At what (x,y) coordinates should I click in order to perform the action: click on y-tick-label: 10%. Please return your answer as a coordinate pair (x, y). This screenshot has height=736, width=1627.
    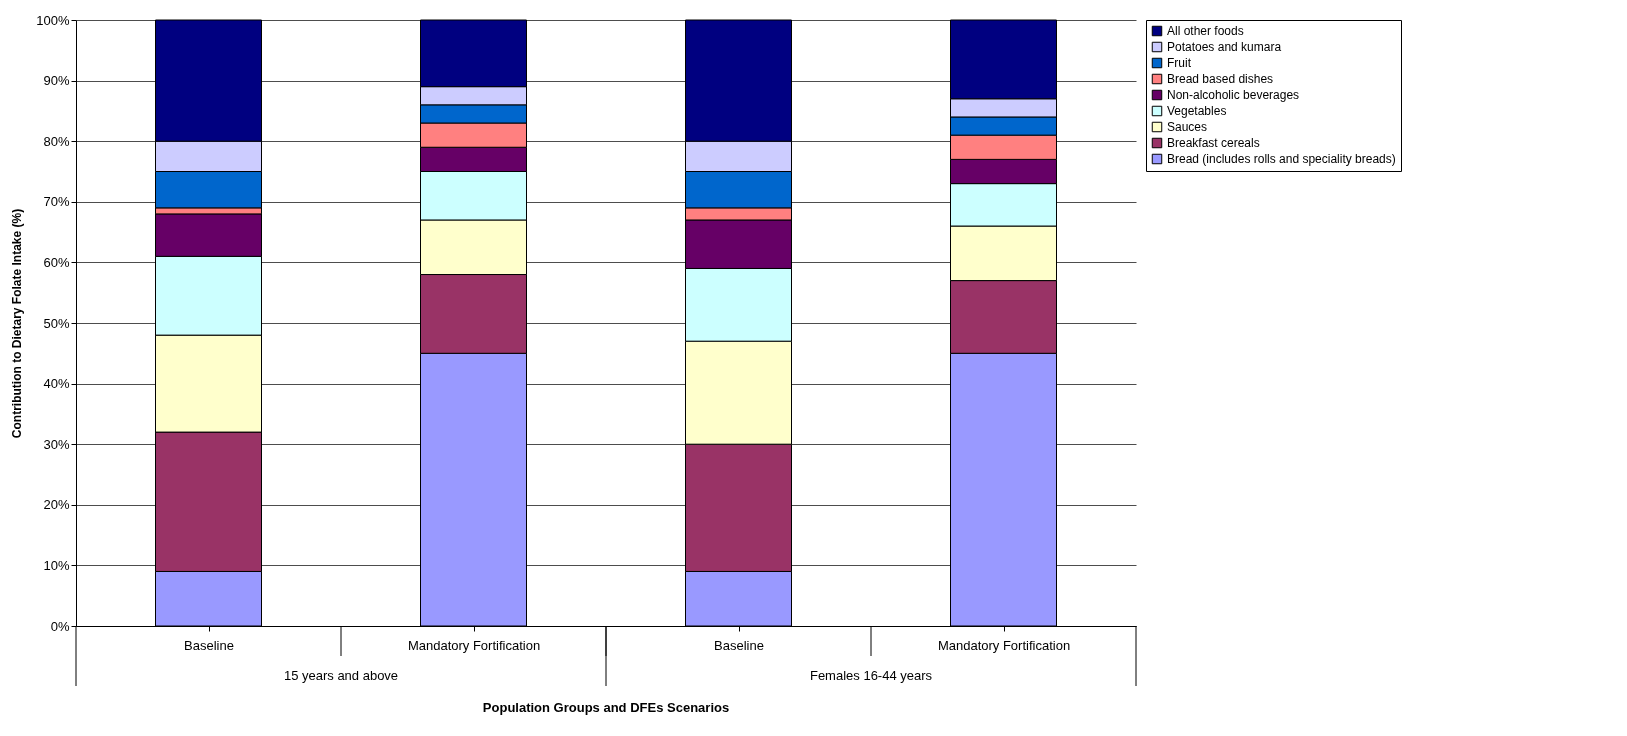
    Looking at the image, I should click on (56, 565).